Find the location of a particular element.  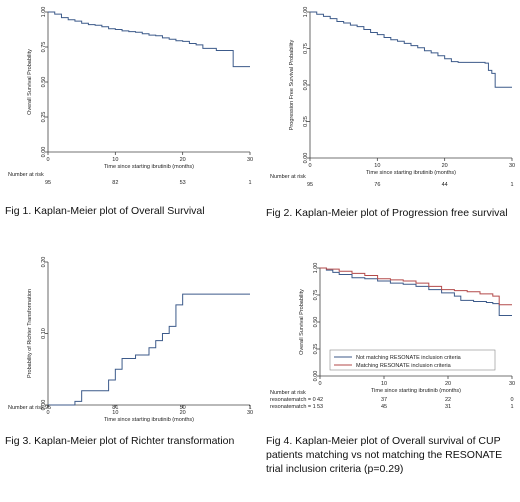

legend-label: Not matching RESONATE inclusion criteria is located at coordinates (409, 358).